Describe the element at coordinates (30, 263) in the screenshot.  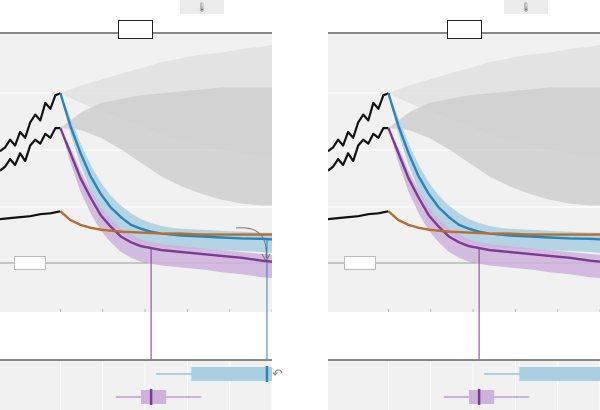
I see `panel-left-legend-box` at that location.